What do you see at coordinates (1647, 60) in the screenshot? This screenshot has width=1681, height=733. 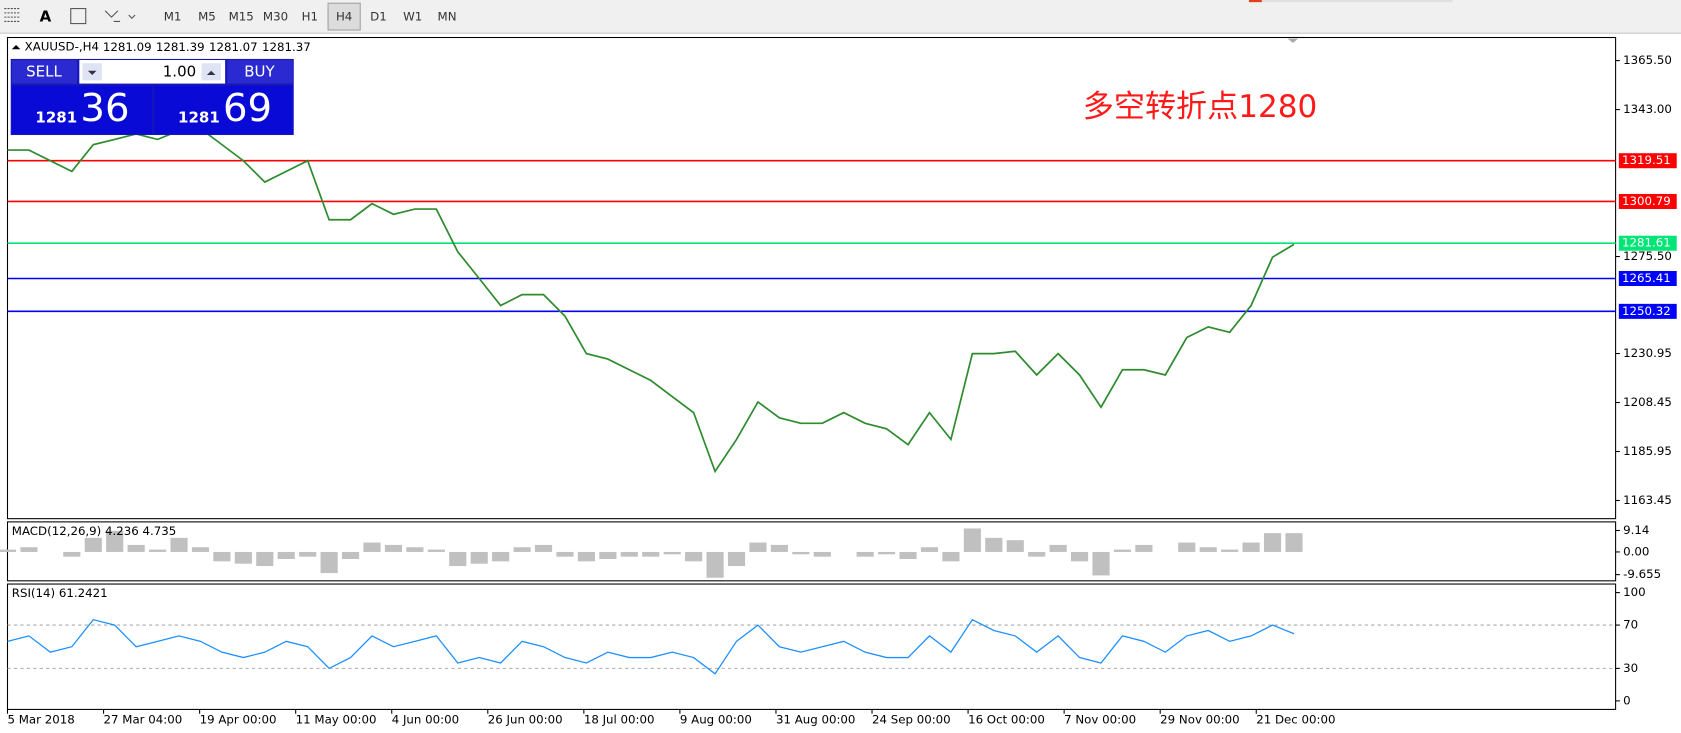 I see `y-tick-label: 1365.50` at bounding box center [1647, 60].